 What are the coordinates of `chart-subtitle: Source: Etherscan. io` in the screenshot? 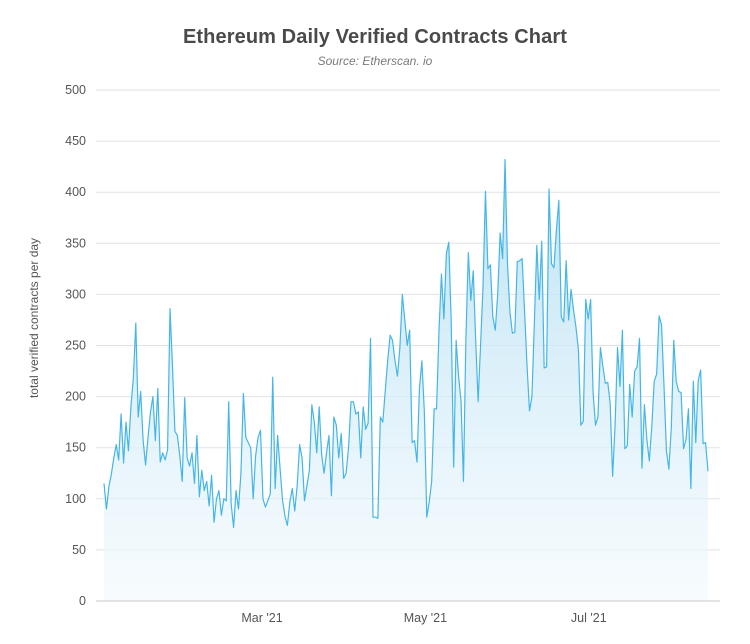 It's located at (375, 61).